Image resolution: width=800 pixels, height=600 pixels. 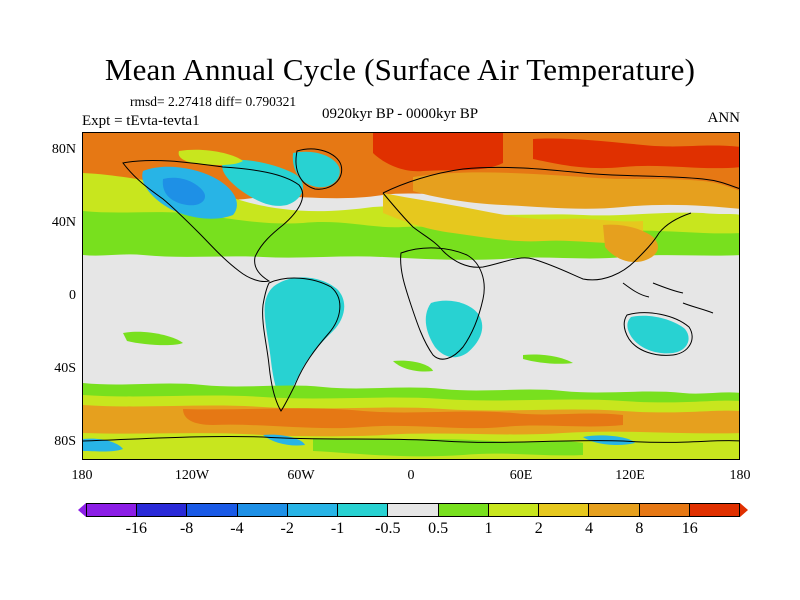 What do you see at coordinates (400, 114) in the screenshot?
I see `period-label: 0920kyr BP - 0000kyr BP` at bounding box center [400, 114].